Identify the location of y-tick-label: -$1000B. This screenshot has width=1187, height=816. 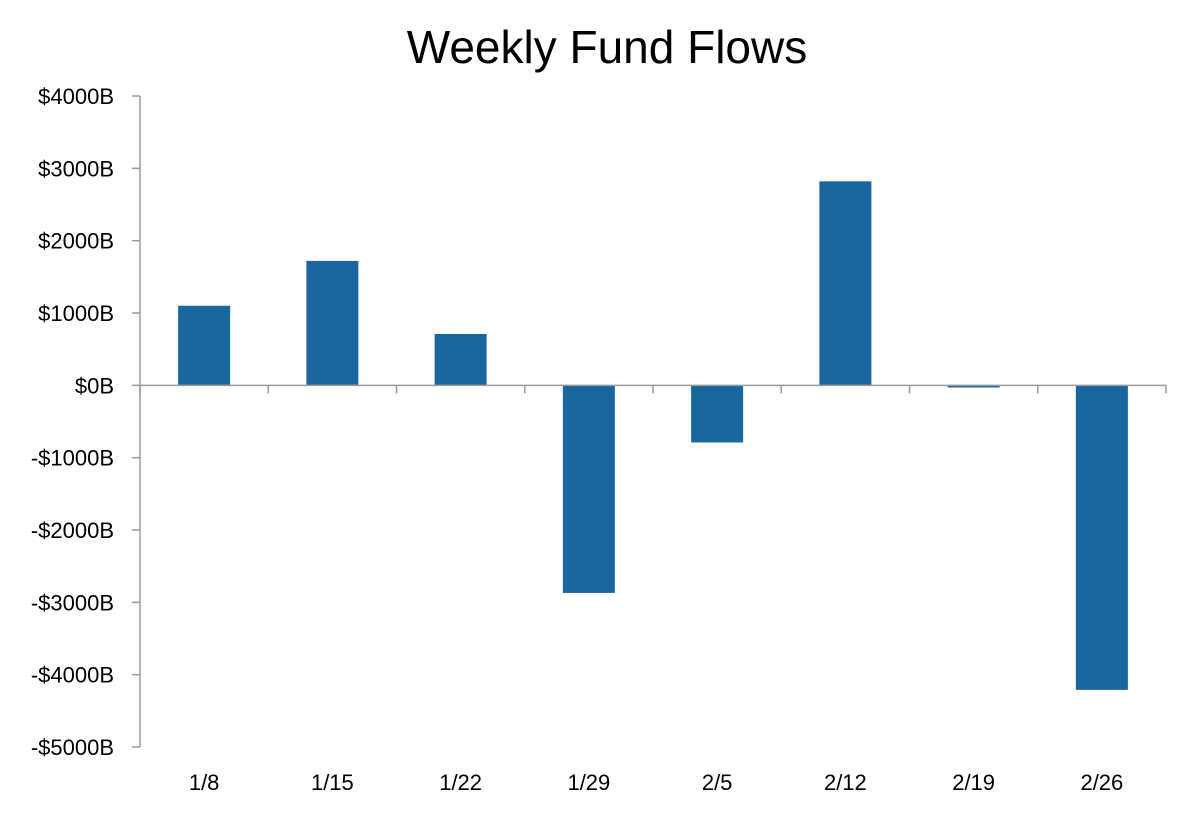
(72, 458).